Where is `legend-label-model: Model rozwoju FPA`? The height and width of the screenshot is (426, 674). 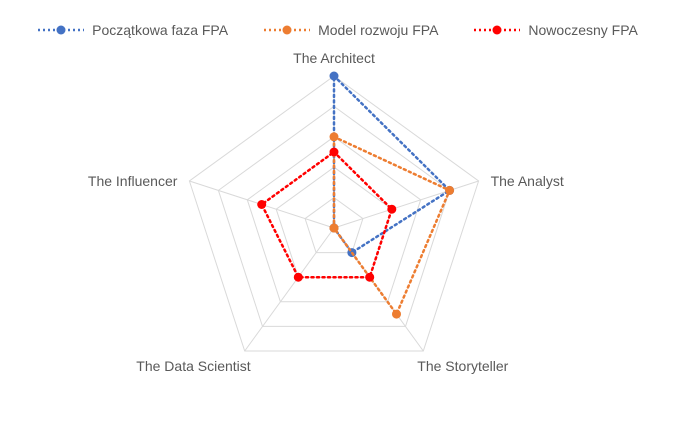
legend-label-model: Model rozwoju FPA is located at coordinates (378, 30).